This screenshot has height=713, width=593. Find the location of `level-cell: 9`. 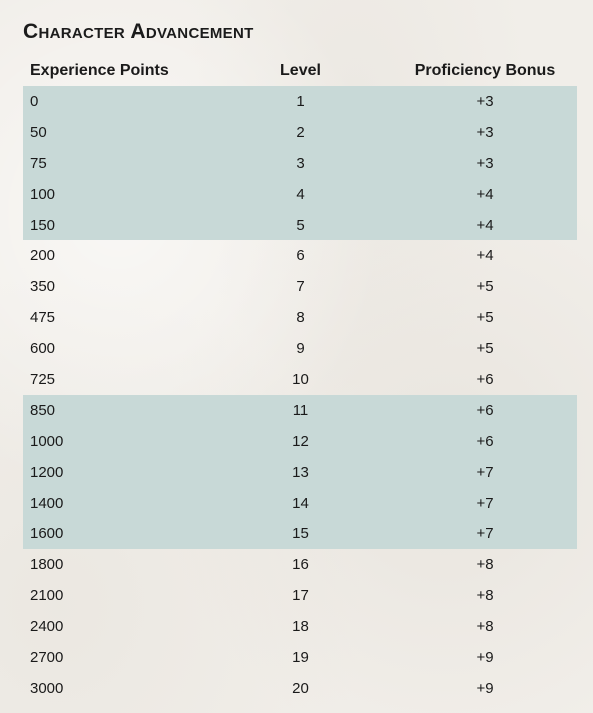

level-cell: 9 is located at coordinates (300, 349).